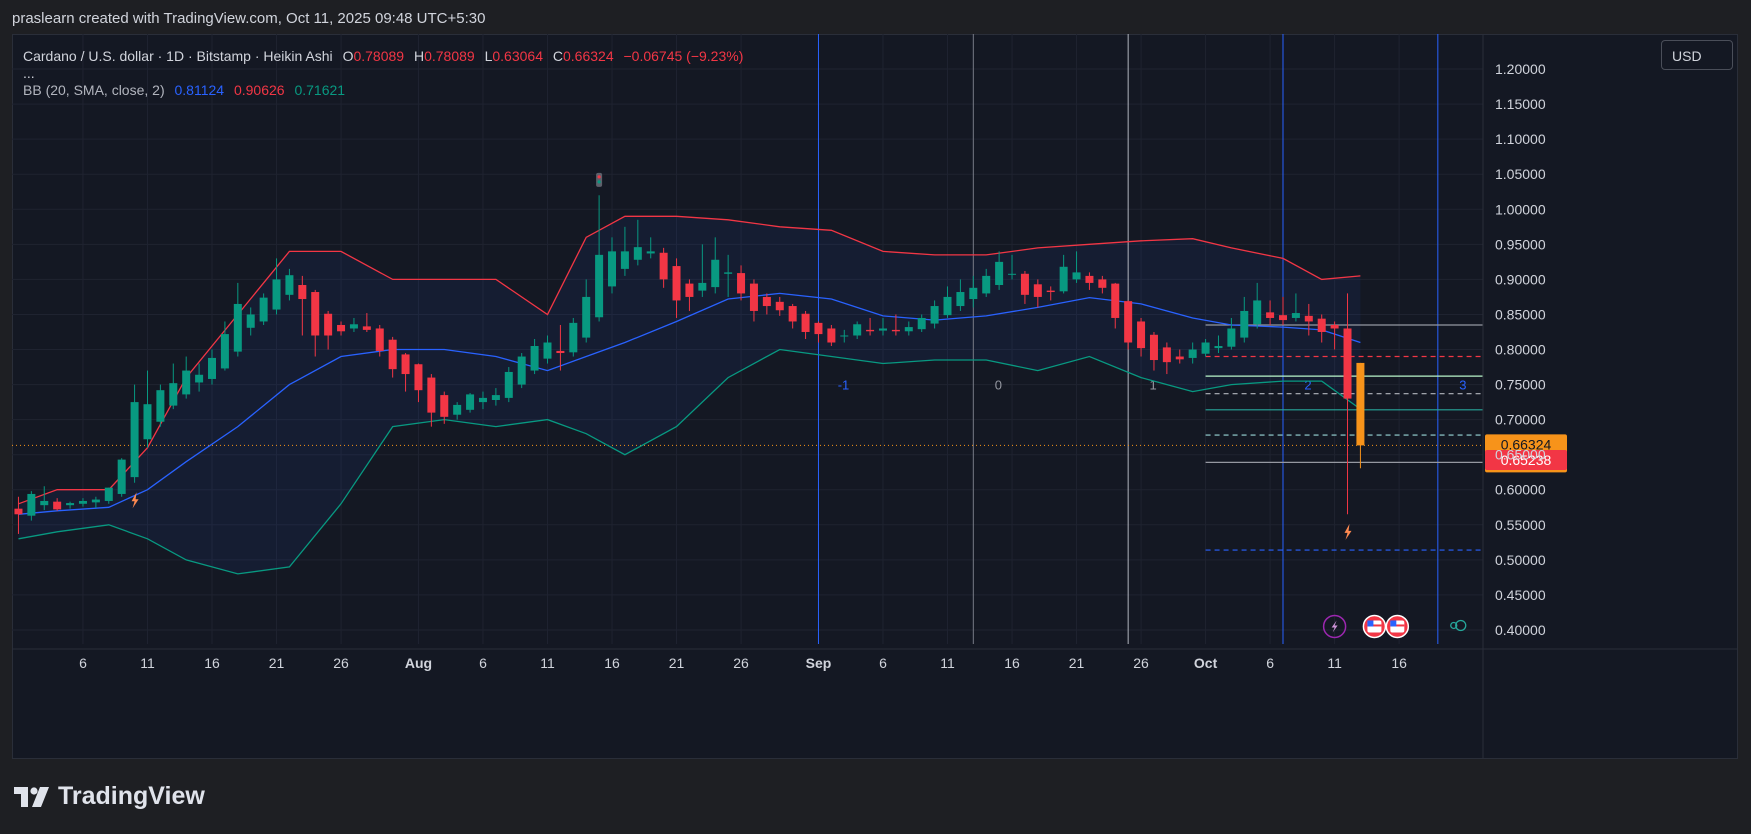  What do you see at coordinates (1461, 625) in the screenshot?
I see `dividends-icon` at bounding box center [1461, 625].